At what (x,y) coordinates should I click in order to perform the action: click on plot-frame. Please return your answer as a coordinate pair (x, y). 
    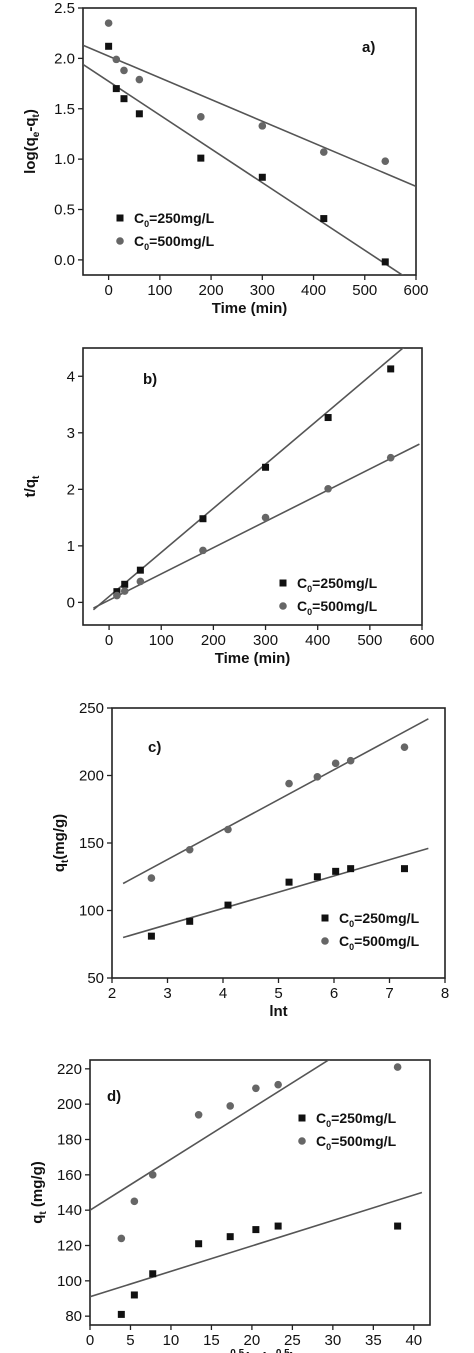
    Looking at the image, I should click on (249, 141).